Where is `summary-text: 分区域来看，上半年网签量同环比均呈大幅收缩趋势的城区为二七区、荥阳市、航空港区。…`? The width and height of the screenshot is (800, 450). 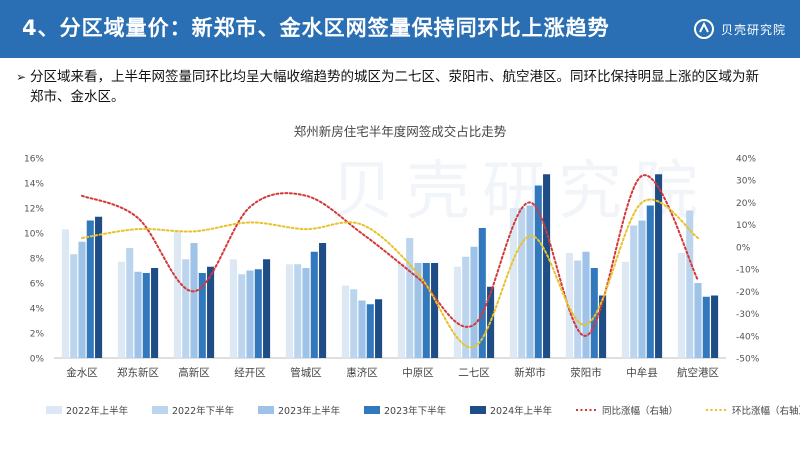 summary-text: 分区域来看，上半年网签量同环比均呈大幅收缩趋势的城区为二七区、荥阳市、航空港区。… is located at coordinates (394, 87).